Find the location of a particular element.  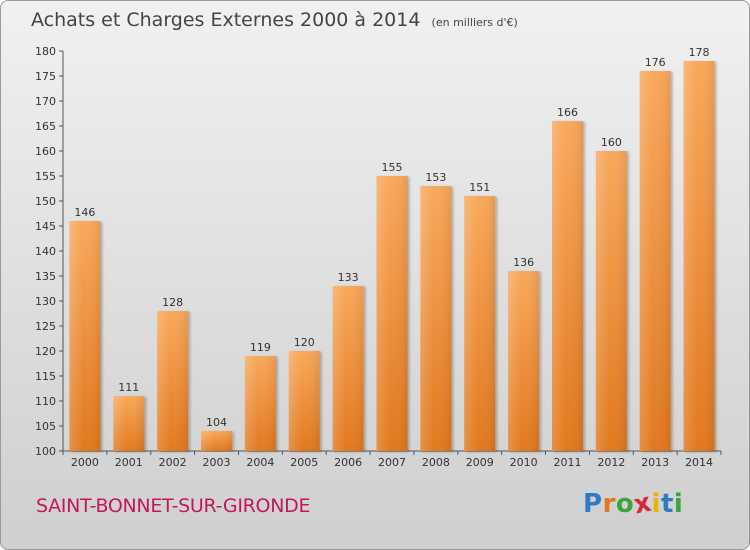

y-tick-label: 130 is located at coordinates (45, 301).